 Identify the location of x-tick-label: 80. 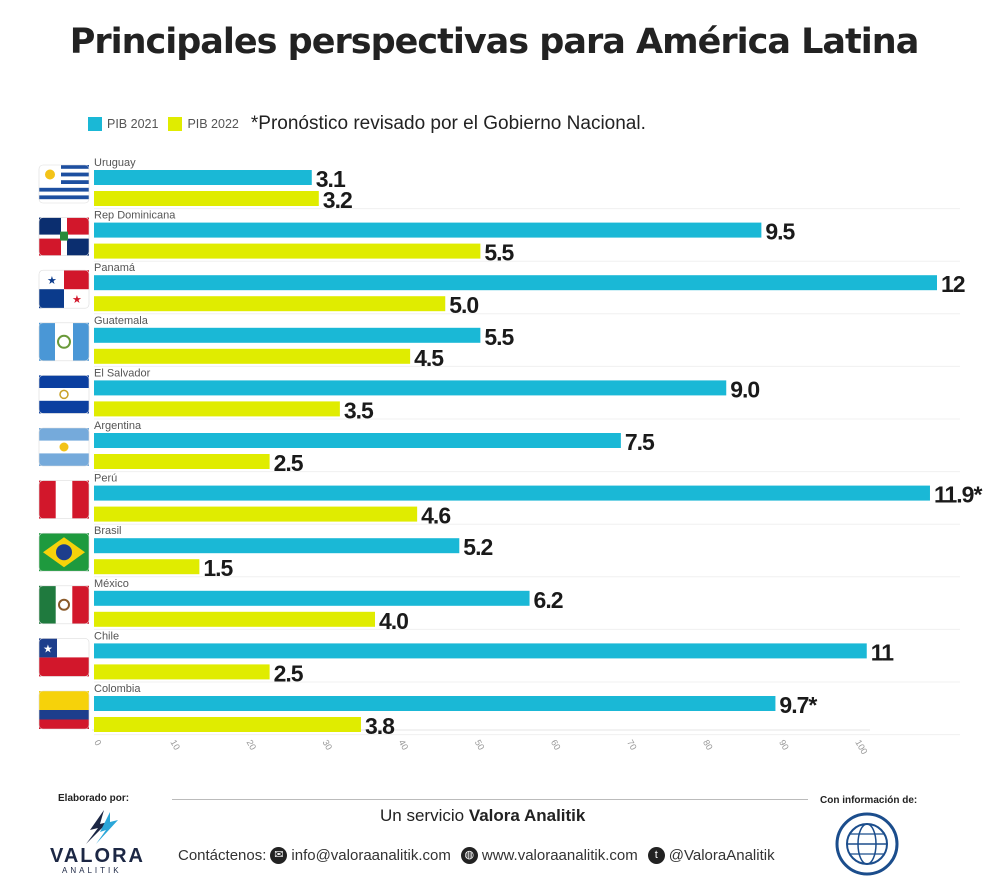
(708, 745).